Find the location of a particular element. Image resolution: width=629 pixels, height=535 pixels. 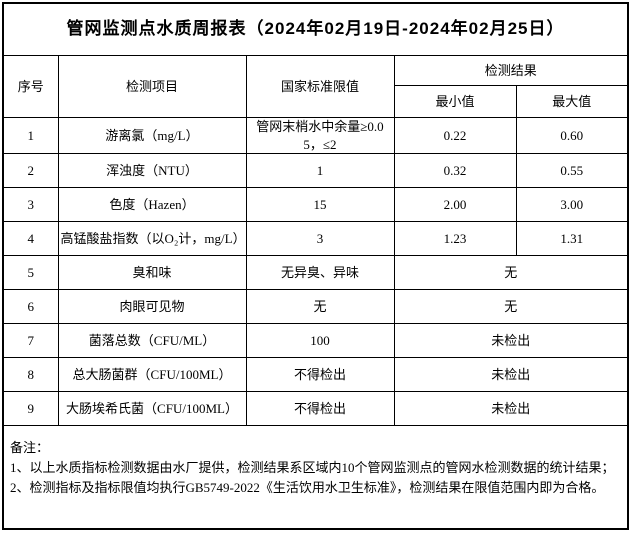

cell-min: 0.32 is located at coordinates (455, 171).